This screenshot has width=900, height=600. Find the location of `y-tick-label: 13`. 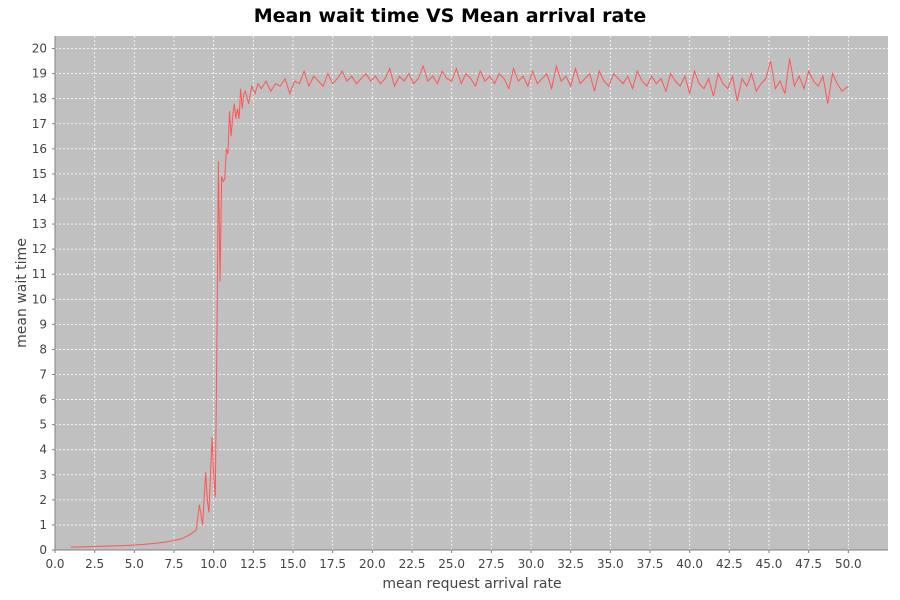

y-tick-label: 13 is located at coordinates (39, 224).